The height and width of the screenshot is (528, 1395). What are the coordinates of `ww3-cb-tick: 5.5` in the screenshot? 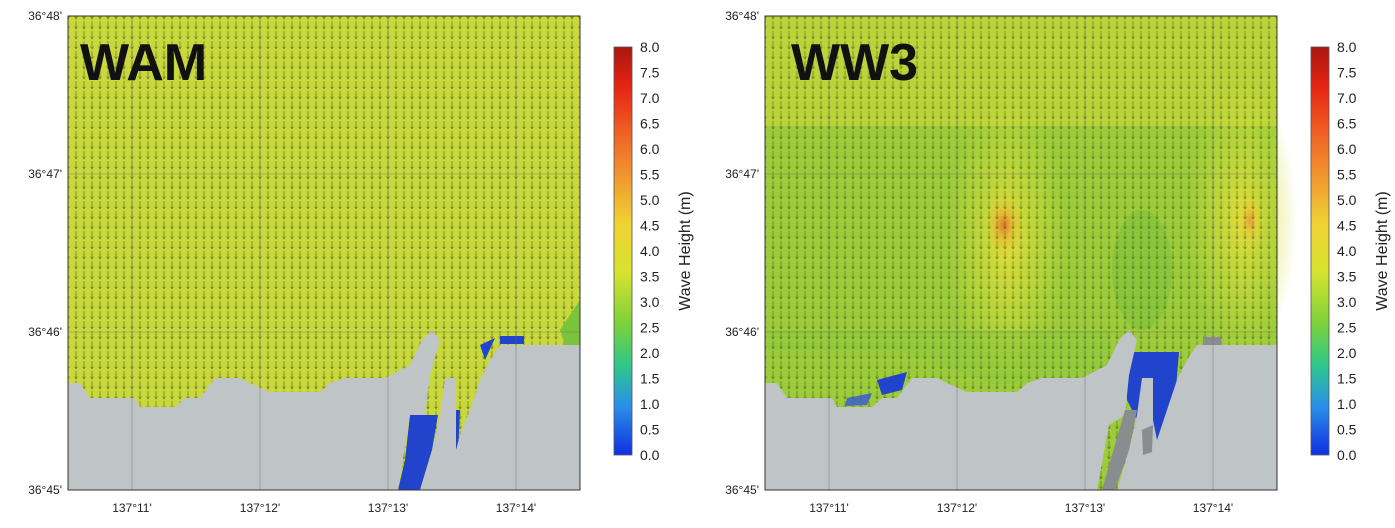 It's located at (1347, 175).